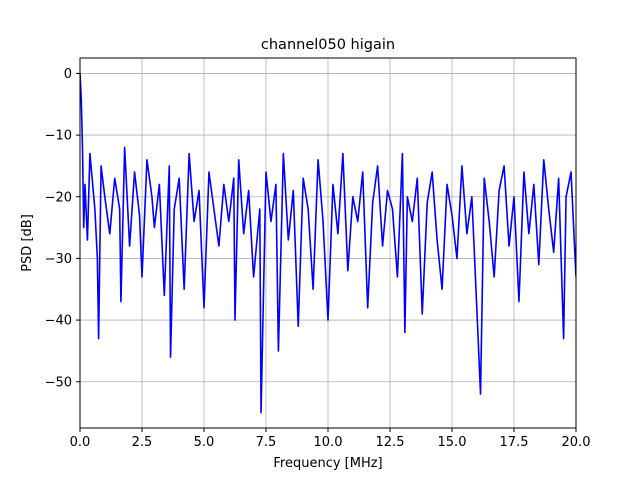 The width and height of the screenshot is (640, 480). Describe the element at coordinates (142, 442) in the screenshot. I see `x-tick-label: 2.5` at that location.